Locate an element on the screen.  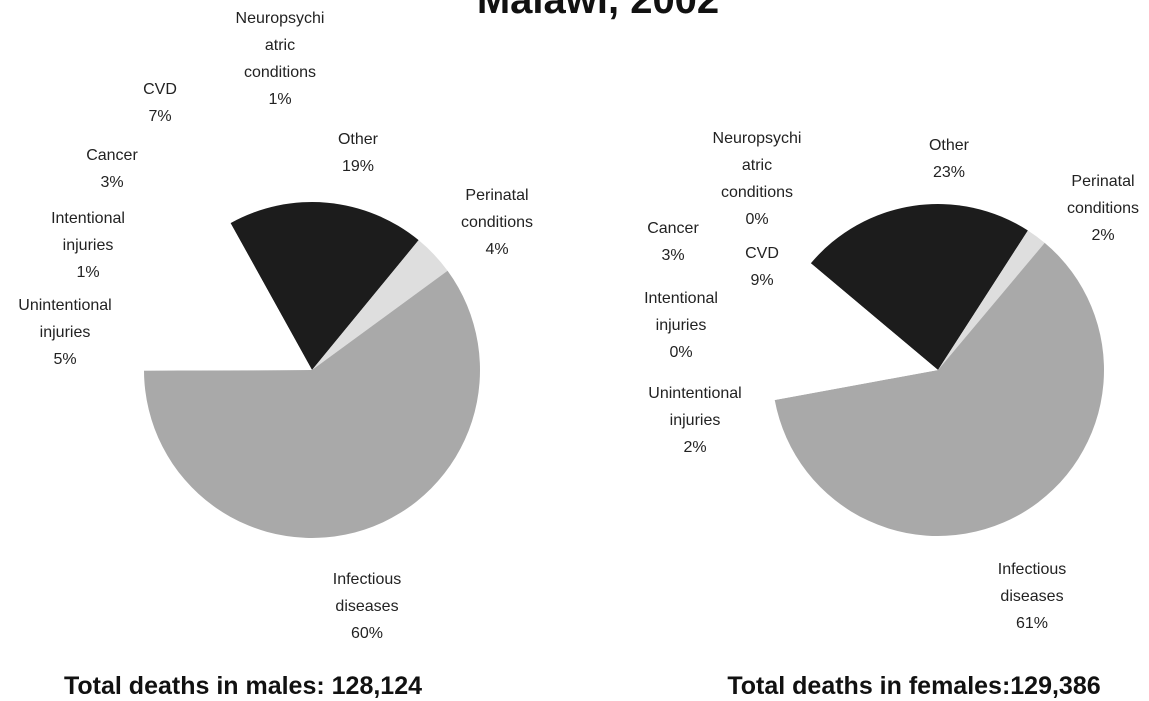
slice-label: Infectious diseases 61% is located at coordinates (1032, 596).